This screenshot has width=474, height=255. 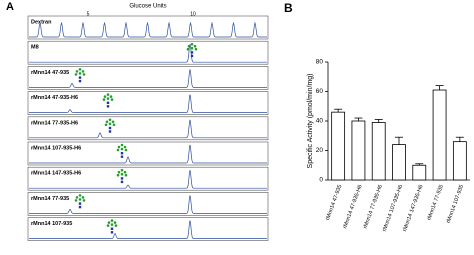 What do you see at coordinates (413, 208) in the screenshot?
I see `x-tick-label: rMnn14 147-935-H6` at bounding box center [413, 208].